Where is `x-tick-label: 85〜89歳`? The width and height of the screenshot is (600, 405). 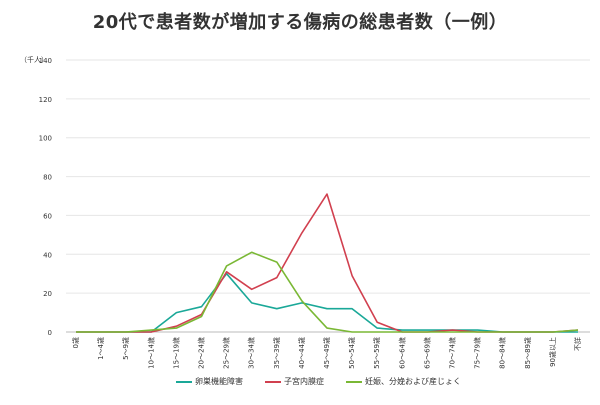 x-tick-label: 85〜89歳 is located at coordinates (527, 353).